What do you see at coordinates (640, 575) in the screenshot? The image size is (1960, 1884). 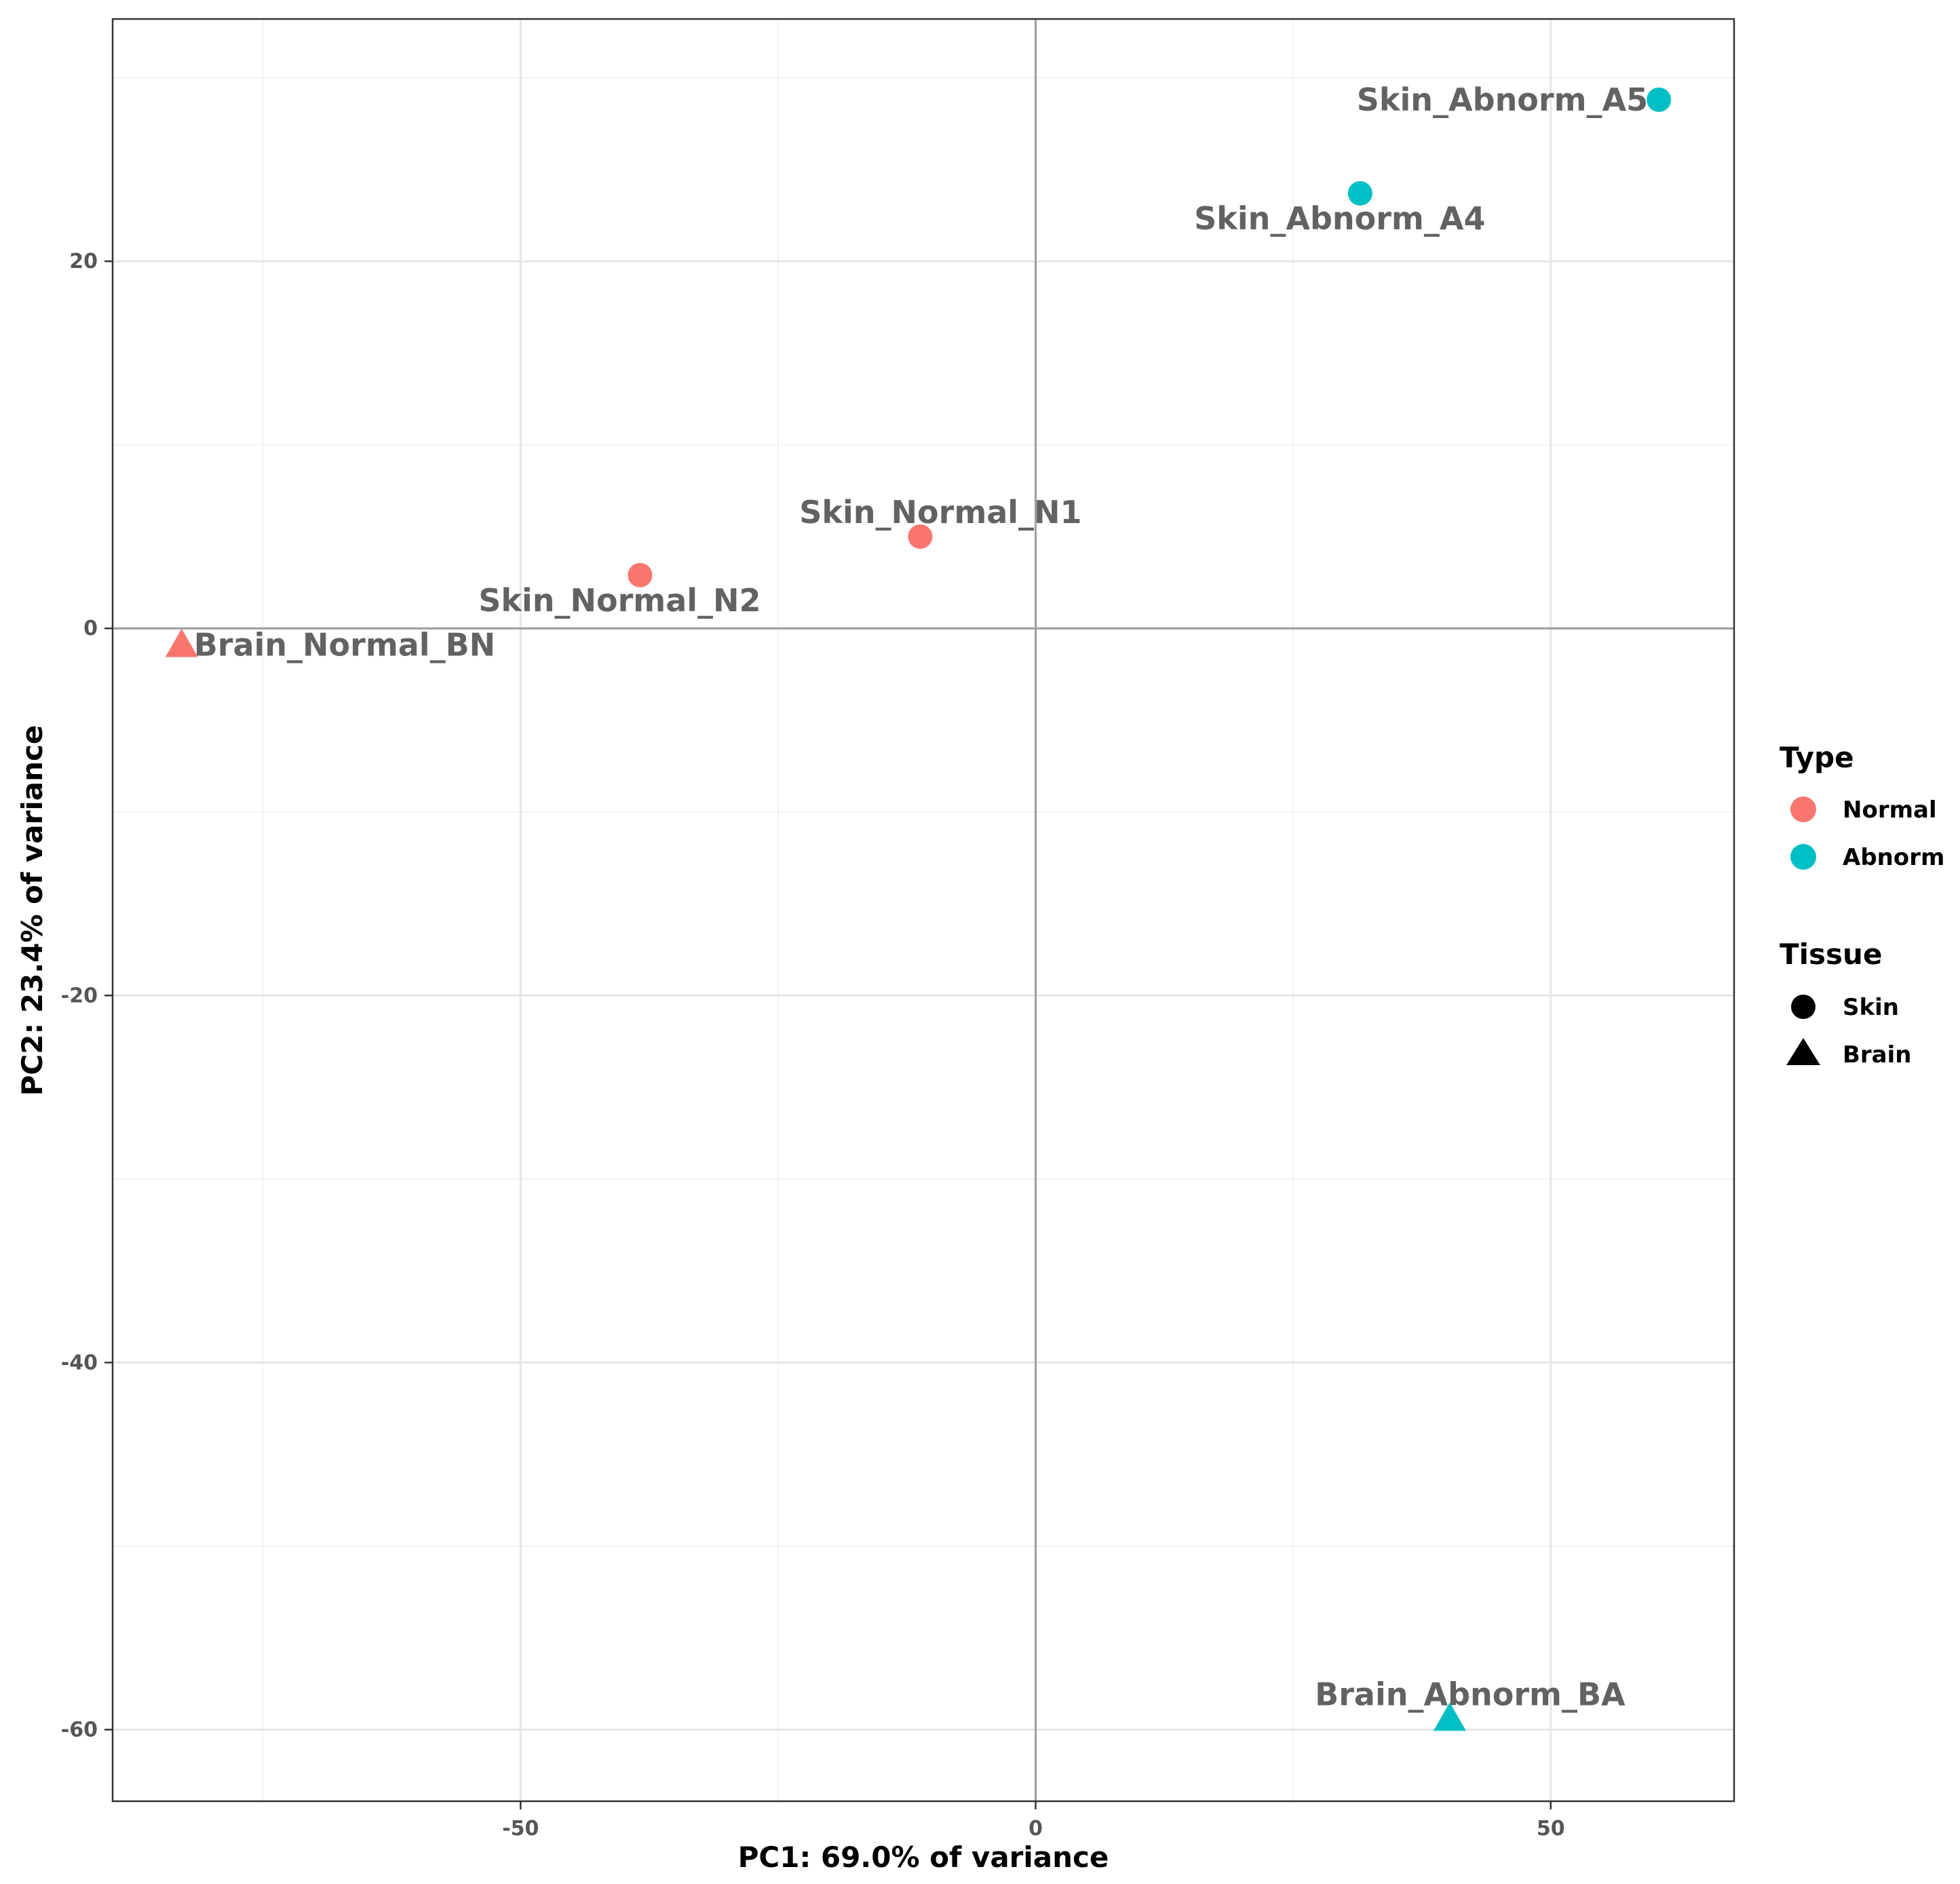 I see `point-skin-normal-n2` at bounding box center [640, 575].